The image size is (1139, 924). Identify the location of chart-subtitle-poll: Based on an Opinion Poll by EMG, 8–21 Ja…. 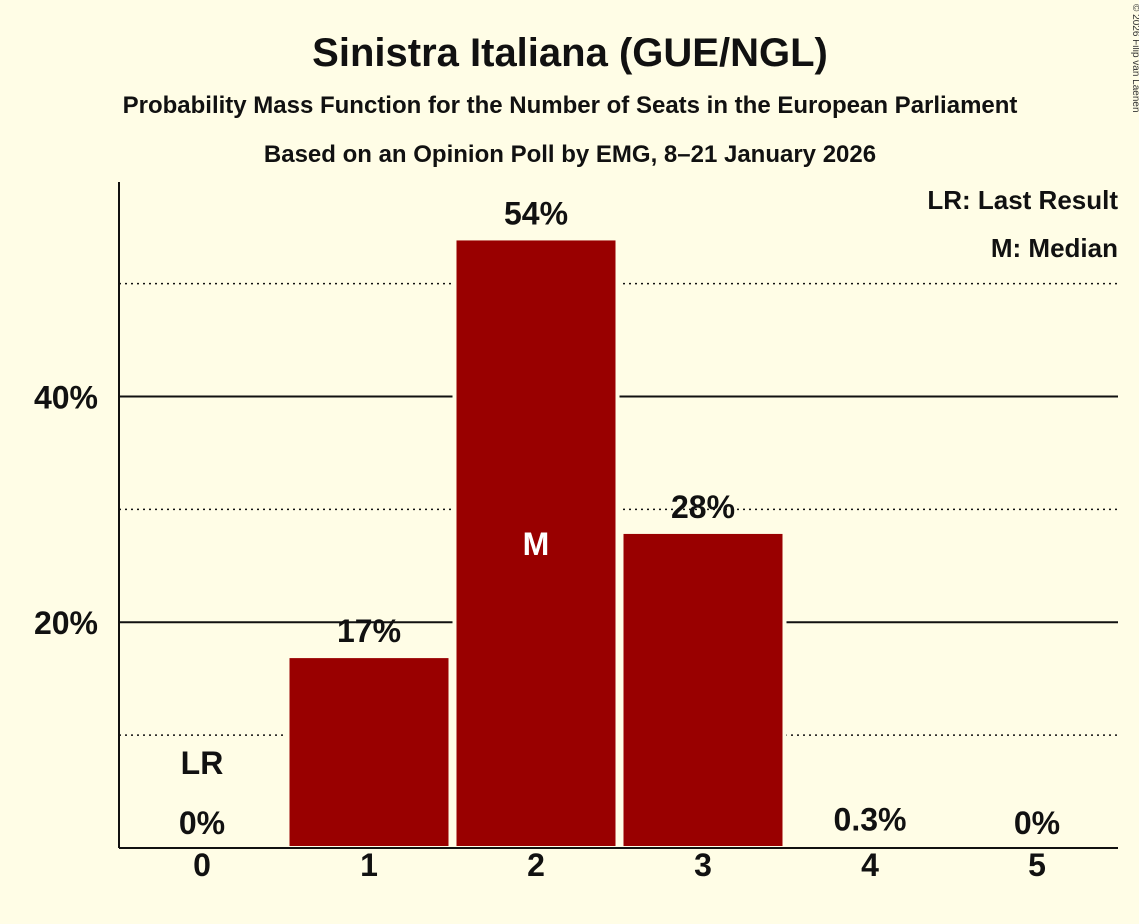
(570, 154).